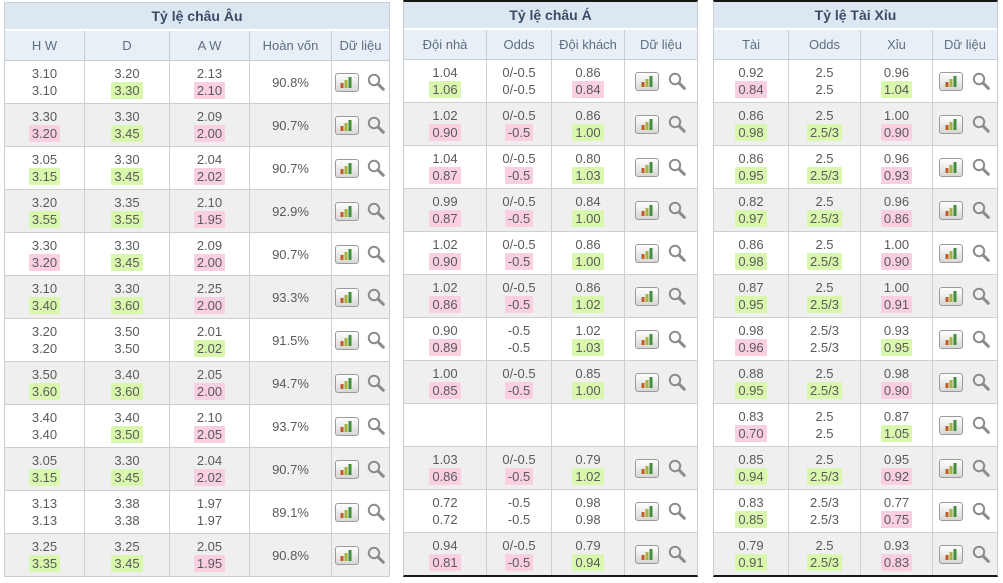 The width and height of the screenshot is (1003, 583). Describe the element at coordinates (209, 469) in the screenshot. I see `odds-cell: 2.04 2.02` at that location.